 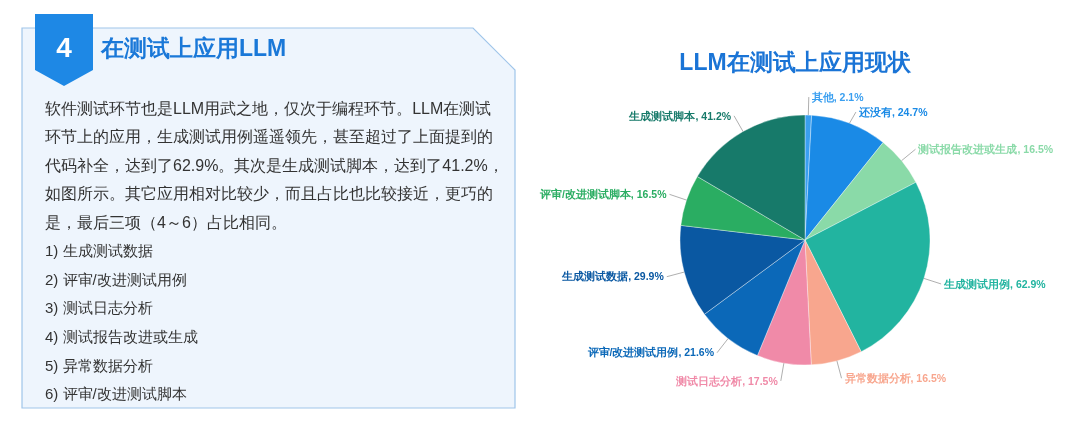 I want to click on slice-label: 还没有, 24.7%, so click(x=893, y=111).